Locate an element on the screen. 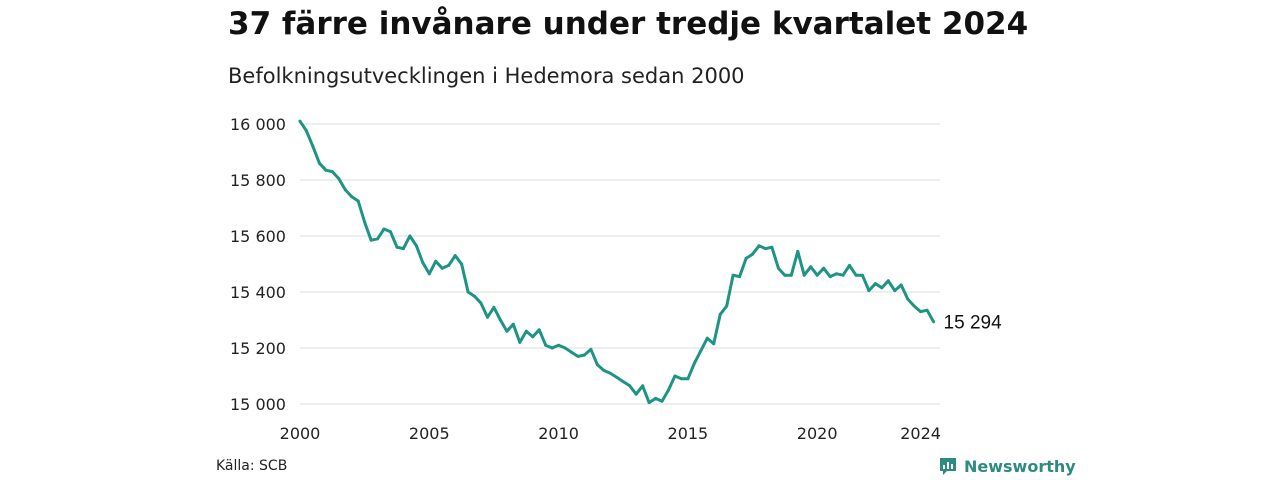 The width and height of the screenshot is (1280, 480). x-tick-label: 2005 is located at coordinates (429, 433).